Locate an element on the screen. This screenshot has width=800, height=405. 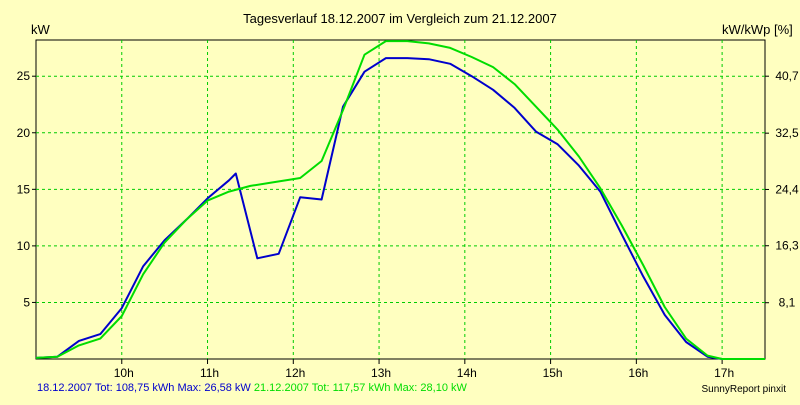
y2-tick-label: 24,4 is located at coordinates (787, 189).